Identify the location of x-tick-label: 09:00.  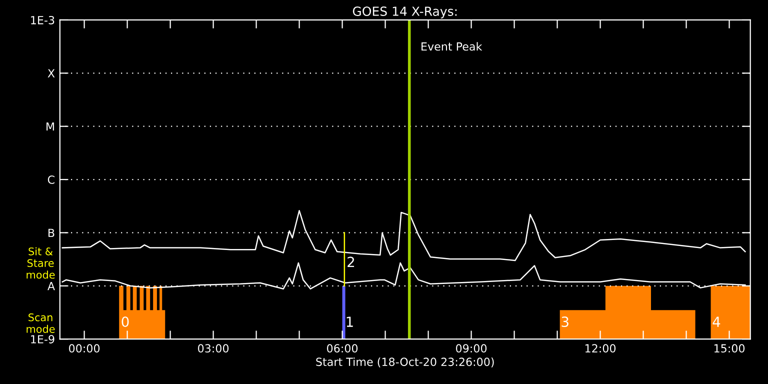
(471, 348).